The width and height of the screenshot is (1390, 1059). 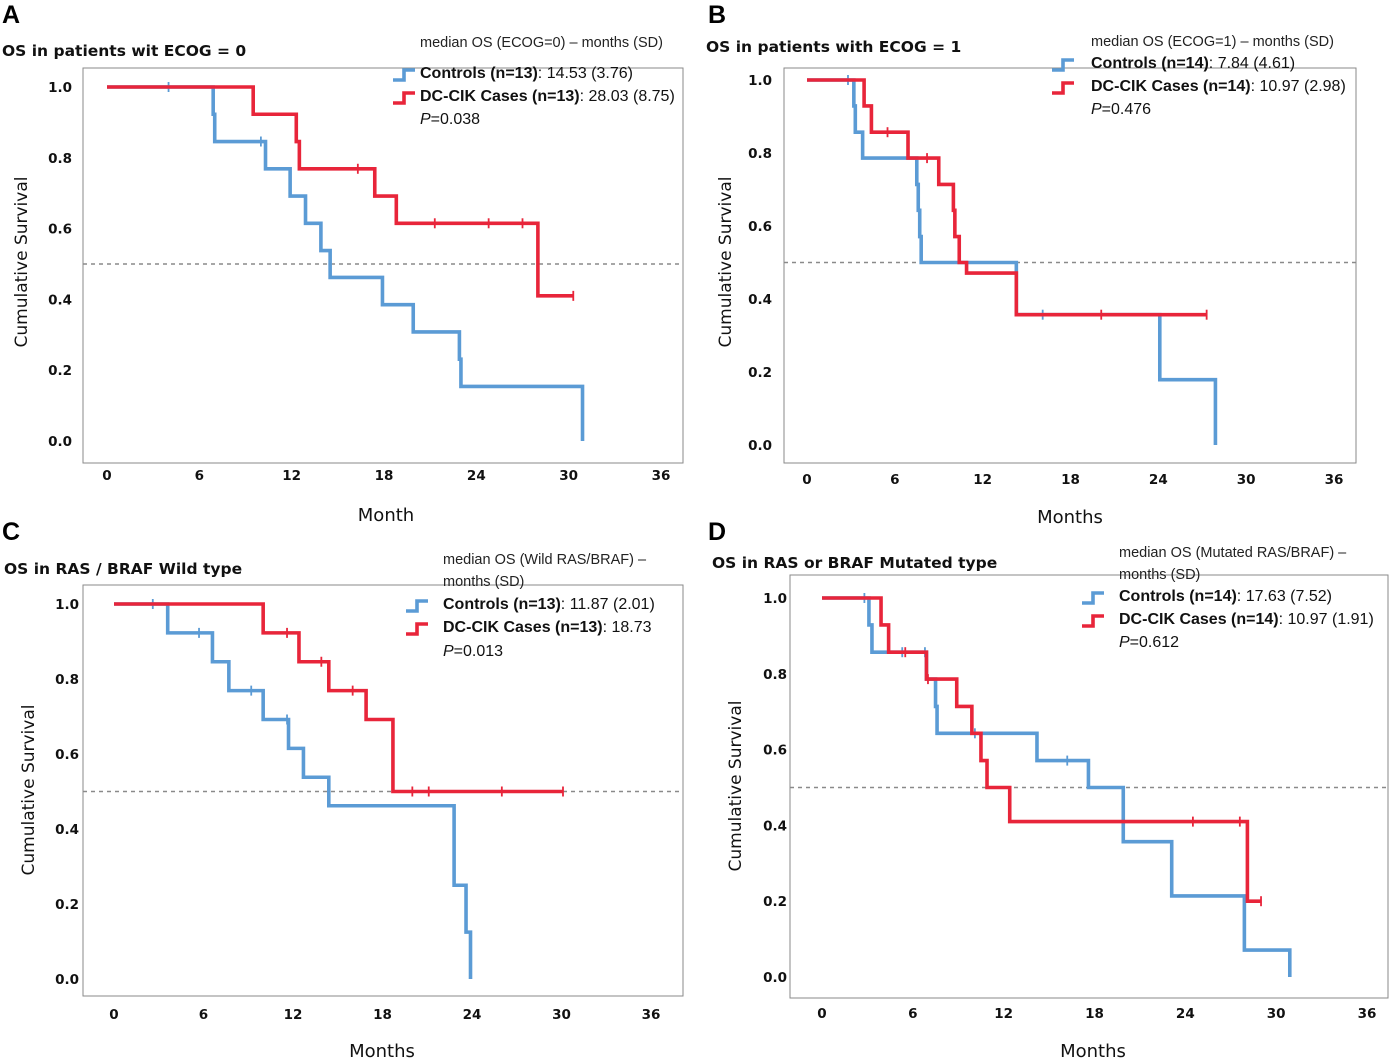 I want to click on panel-label: D, so click(x=717, y=532).